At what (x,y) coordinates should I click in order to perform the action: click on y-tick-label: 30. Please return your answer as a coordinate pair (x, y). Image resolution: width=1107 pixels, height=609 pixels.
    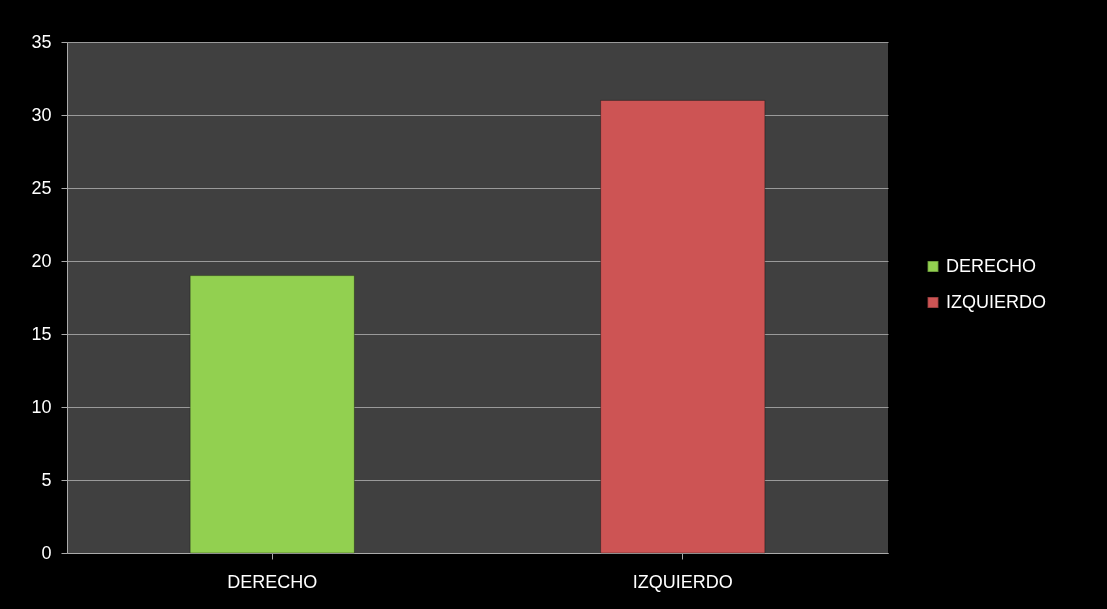
    Looking at the image, I should click on (41, 114).